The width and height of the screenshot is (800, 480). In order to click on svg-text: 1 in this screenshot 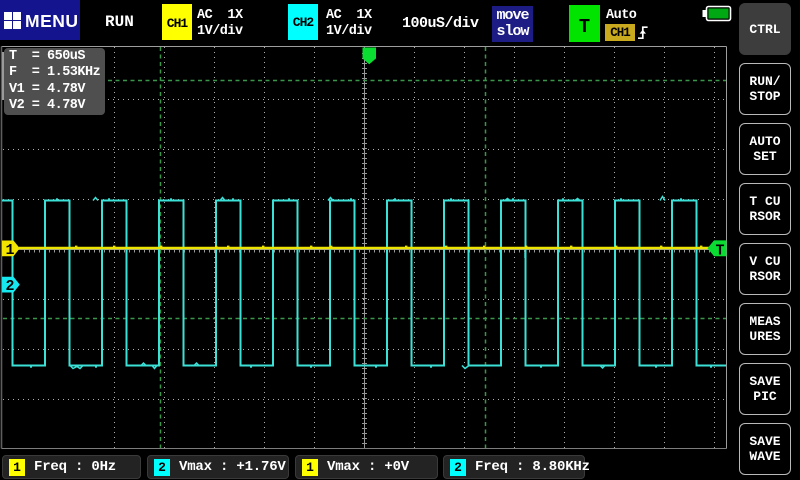, I will do `click(10, 250)`.